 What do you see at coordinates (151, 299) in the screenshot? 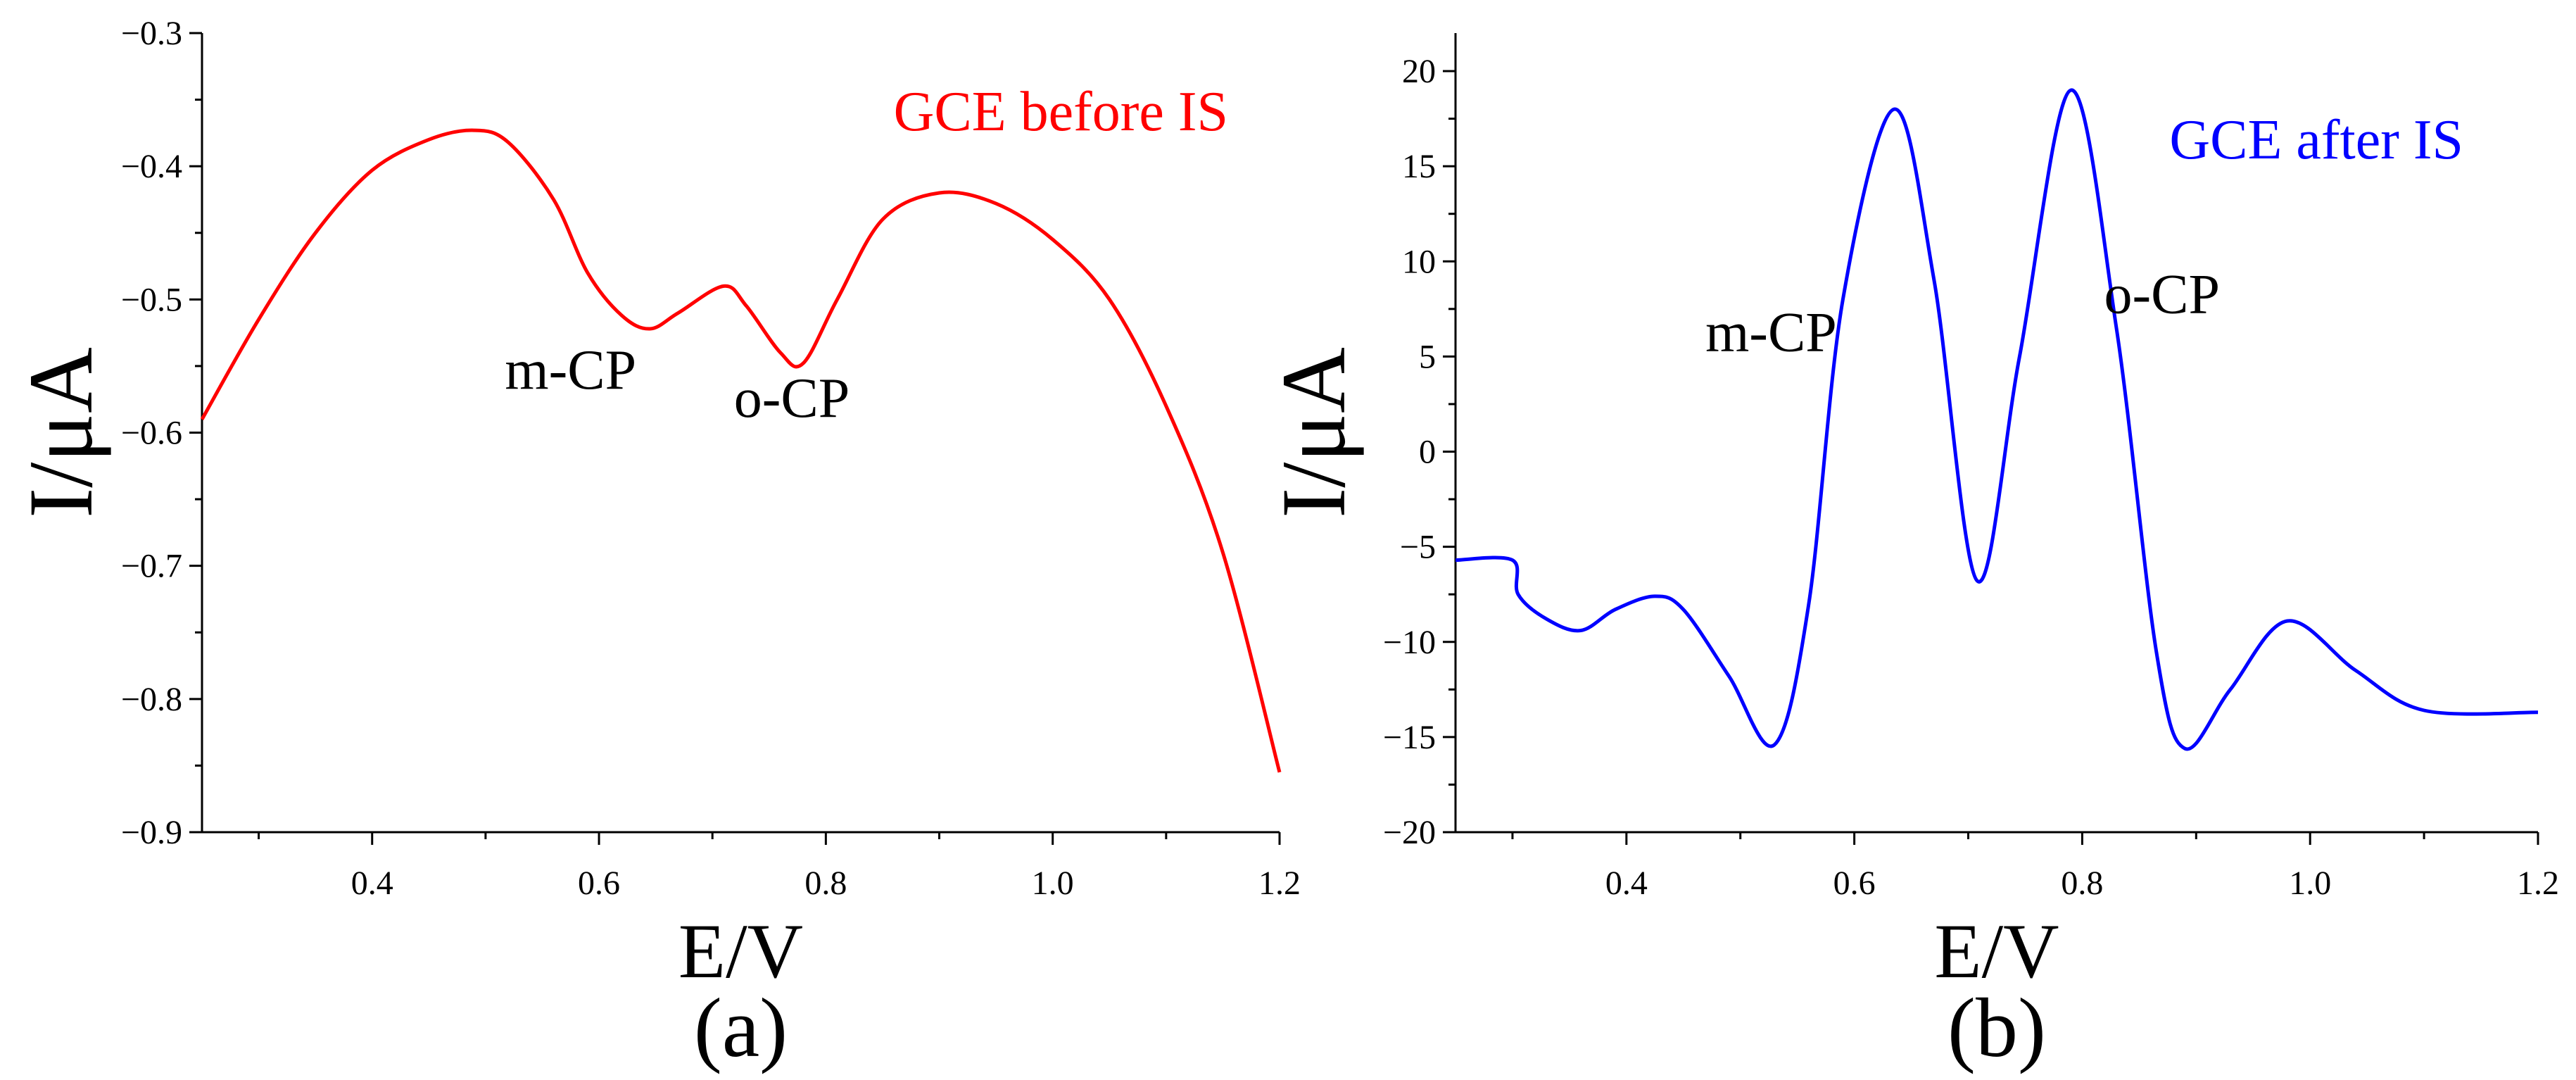
I see `y-tick-label: −0.5` at bounding box center [151, 299].